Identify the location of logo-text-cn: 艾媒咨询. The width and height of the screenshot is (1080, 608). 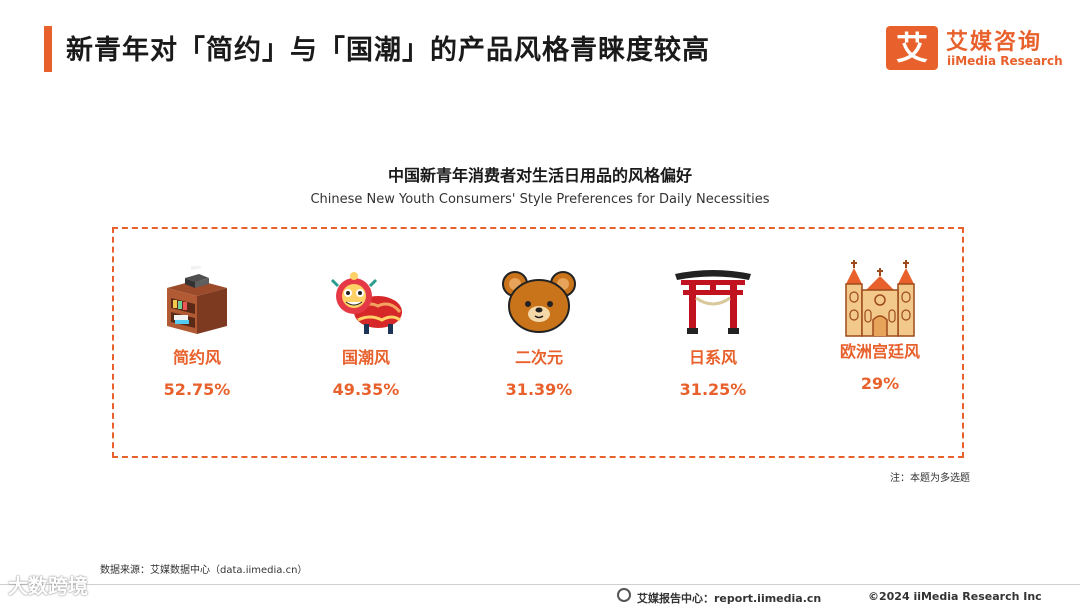
(994, 42).